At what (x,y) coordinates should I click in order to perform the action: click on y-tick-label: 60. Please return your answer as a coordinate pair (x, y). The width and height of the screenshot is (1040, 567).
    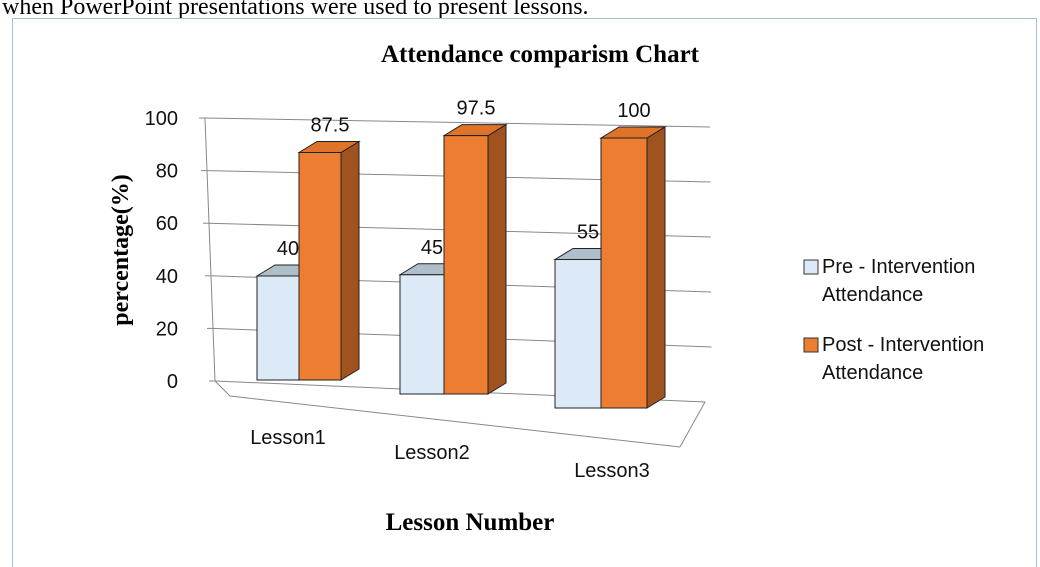
    Looking at the image, I should click on (167, 224).